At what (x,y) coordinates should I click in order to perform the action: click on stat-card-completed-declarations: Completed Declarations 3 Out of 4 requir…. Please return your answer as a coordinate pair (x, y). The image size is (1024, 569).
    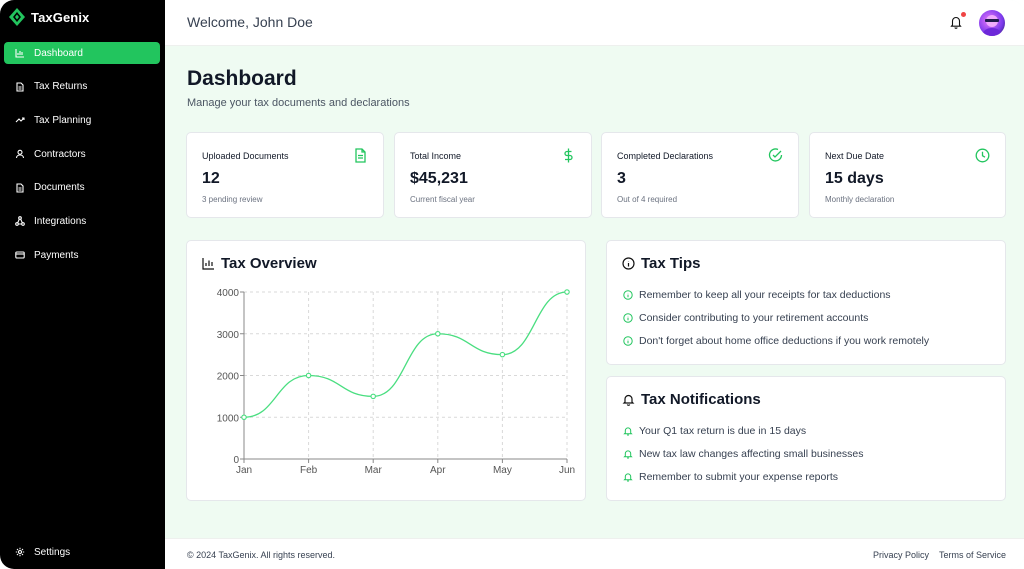
    Looking at the image, I should click on (700, 175).